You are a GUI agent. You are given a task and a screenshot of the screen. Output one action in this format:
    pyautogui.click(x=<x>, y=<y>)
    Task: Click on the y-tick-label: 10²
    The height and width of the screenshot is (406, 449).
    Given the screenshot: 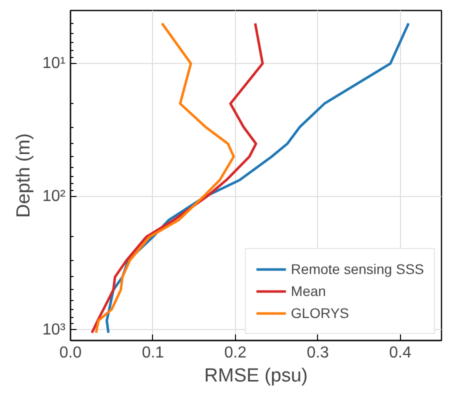 What is the action you would take?
    pyautogui.click(x=54, y=197)
    